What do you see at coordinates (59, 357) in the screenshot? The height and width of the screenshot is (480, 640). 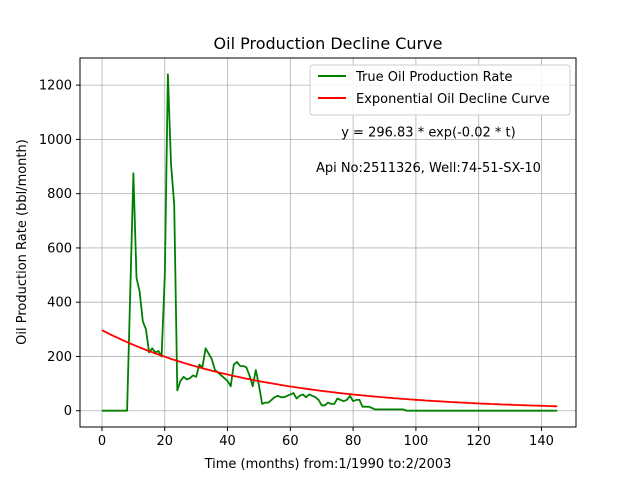 I see `y-tick-label: 200` at bounding box center [59, 357].